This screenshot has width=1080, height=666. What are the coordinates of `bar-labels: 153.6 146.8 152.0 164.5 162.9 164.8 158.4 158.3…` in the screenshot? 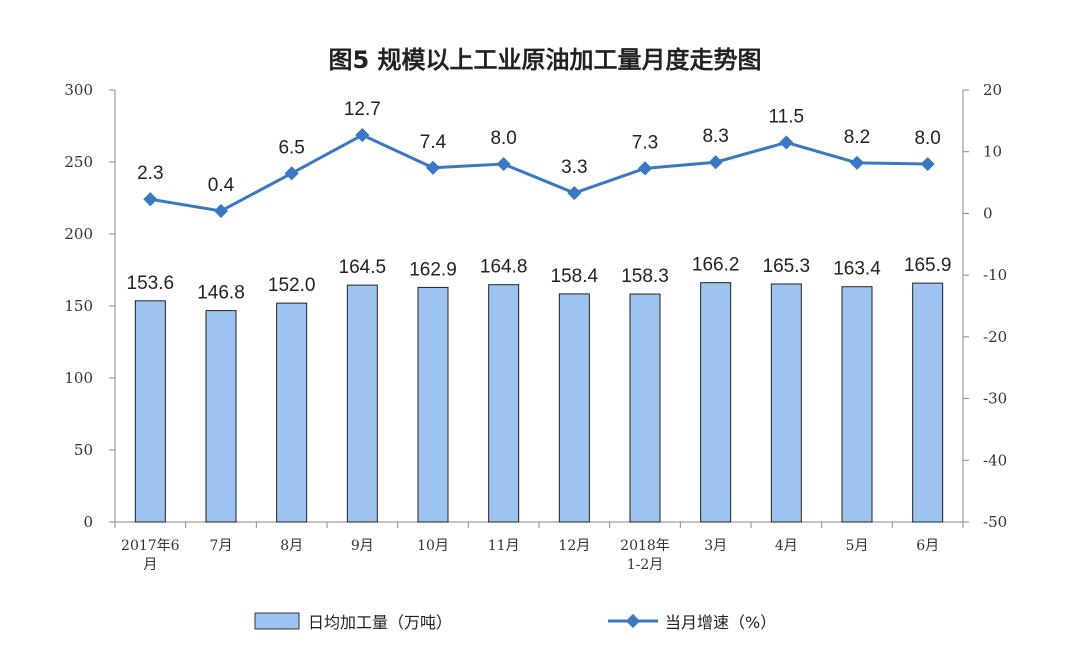 It's located at (539, 279).